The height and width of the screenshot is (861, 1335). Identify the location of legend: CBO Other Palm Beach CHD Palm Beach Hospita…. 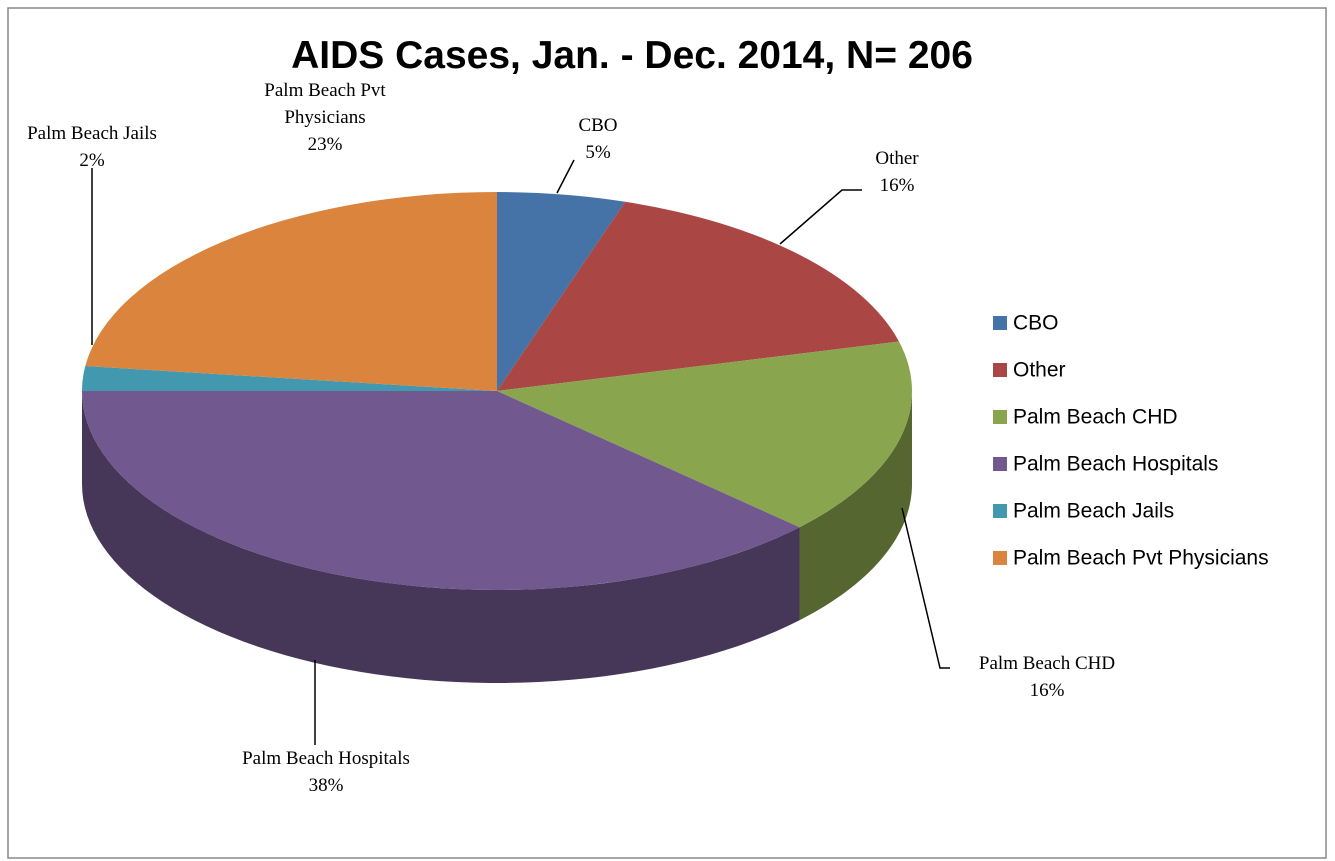
(1131, 441).